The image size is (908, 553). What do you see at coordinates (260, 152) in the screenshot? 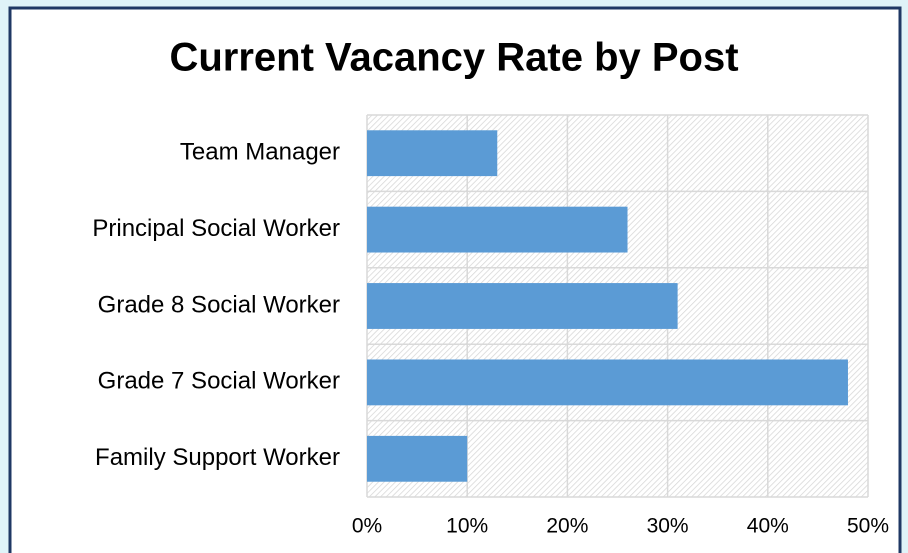
I see `y-tick-label: Team Manager` at bounding box center [260, 152].